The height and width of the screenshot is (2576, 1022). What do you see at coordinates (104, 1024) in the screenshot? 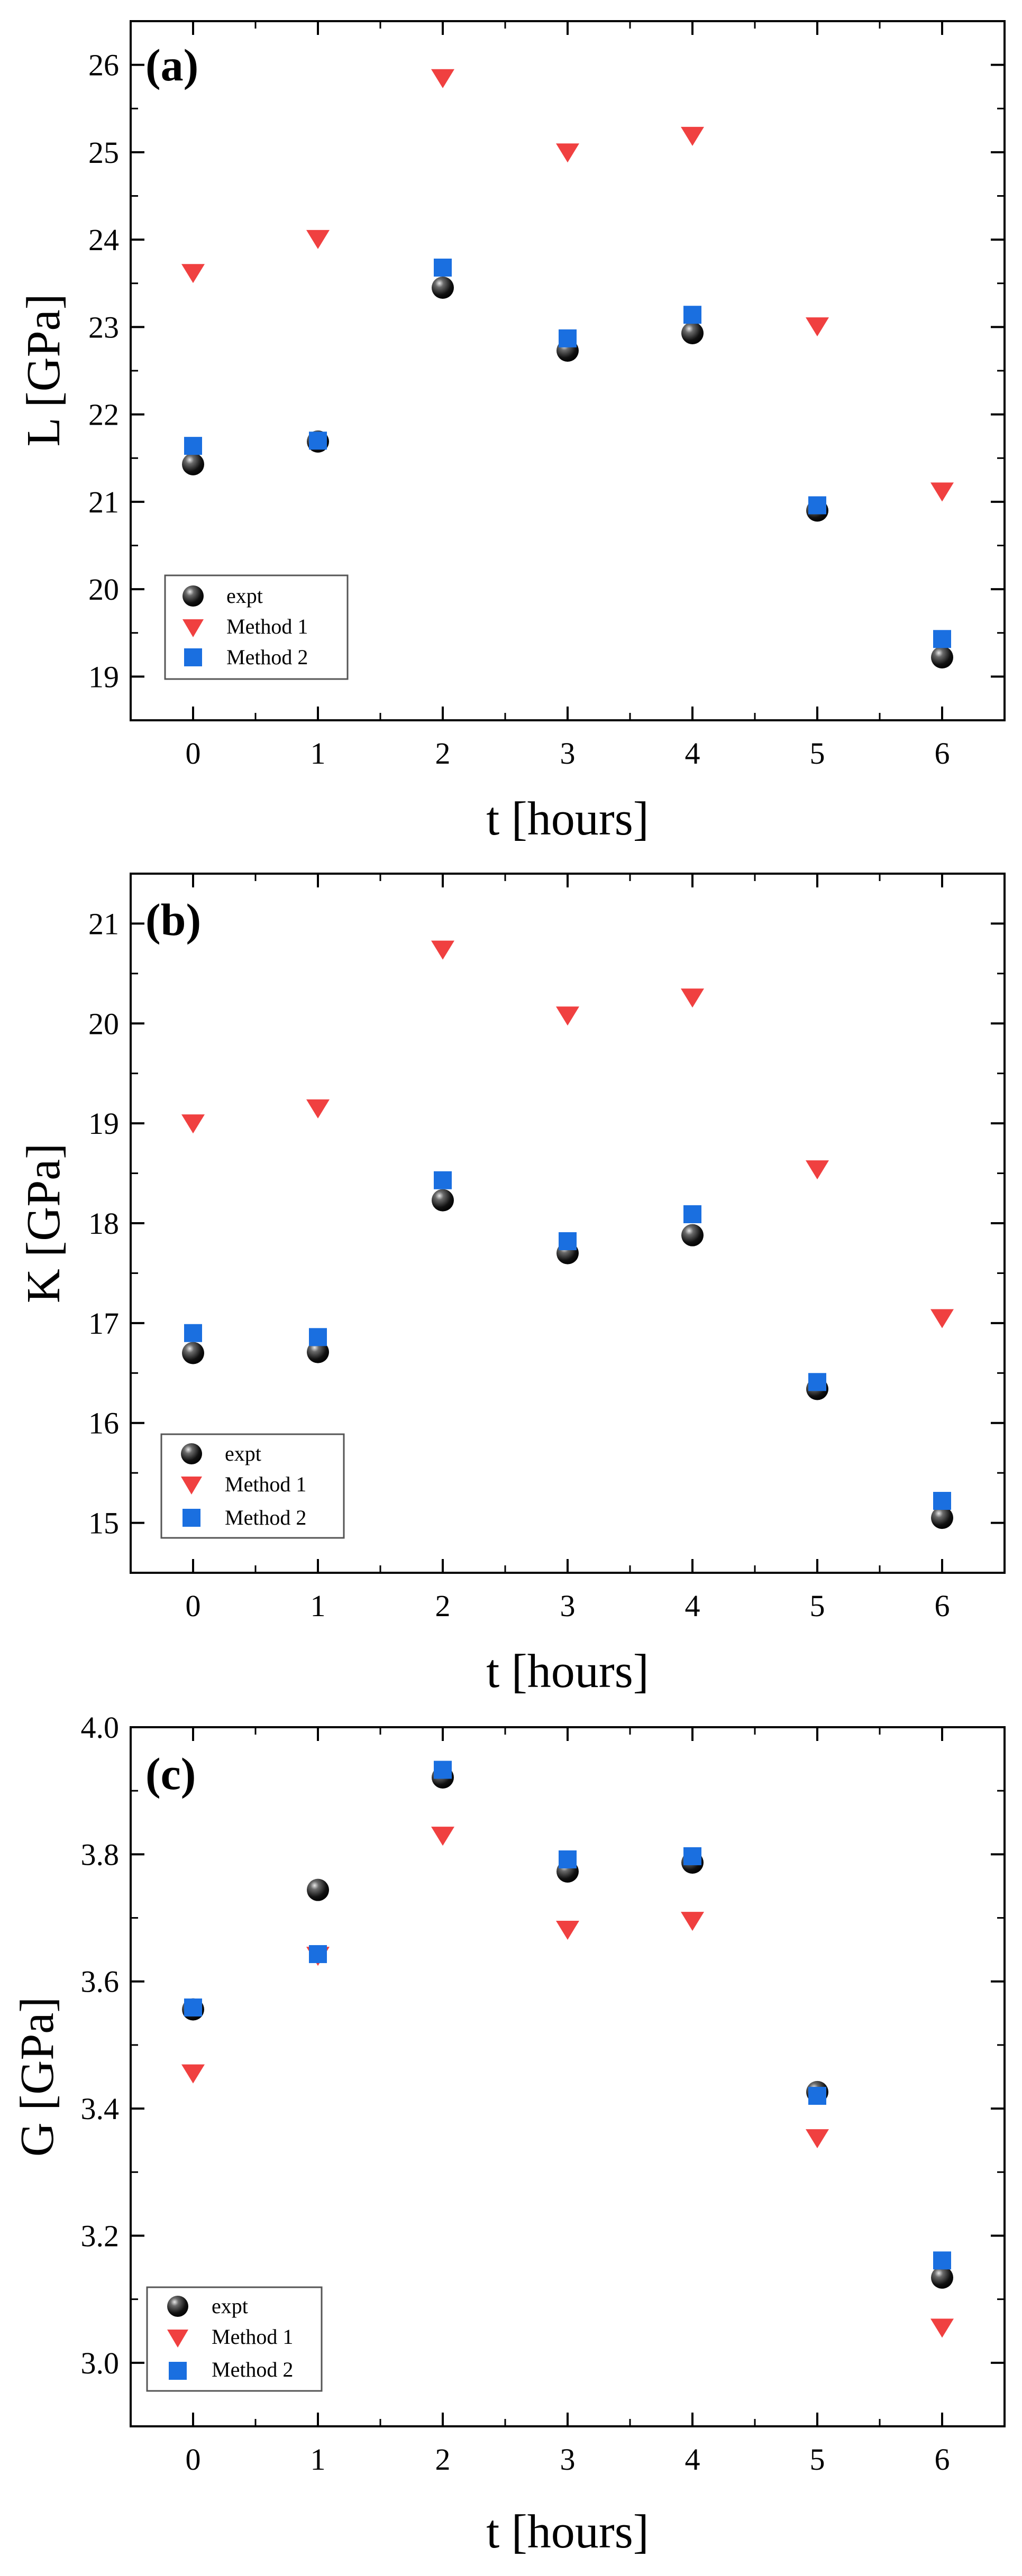
I see `y-tick-label: 20` at bounding box center [104, 1024].